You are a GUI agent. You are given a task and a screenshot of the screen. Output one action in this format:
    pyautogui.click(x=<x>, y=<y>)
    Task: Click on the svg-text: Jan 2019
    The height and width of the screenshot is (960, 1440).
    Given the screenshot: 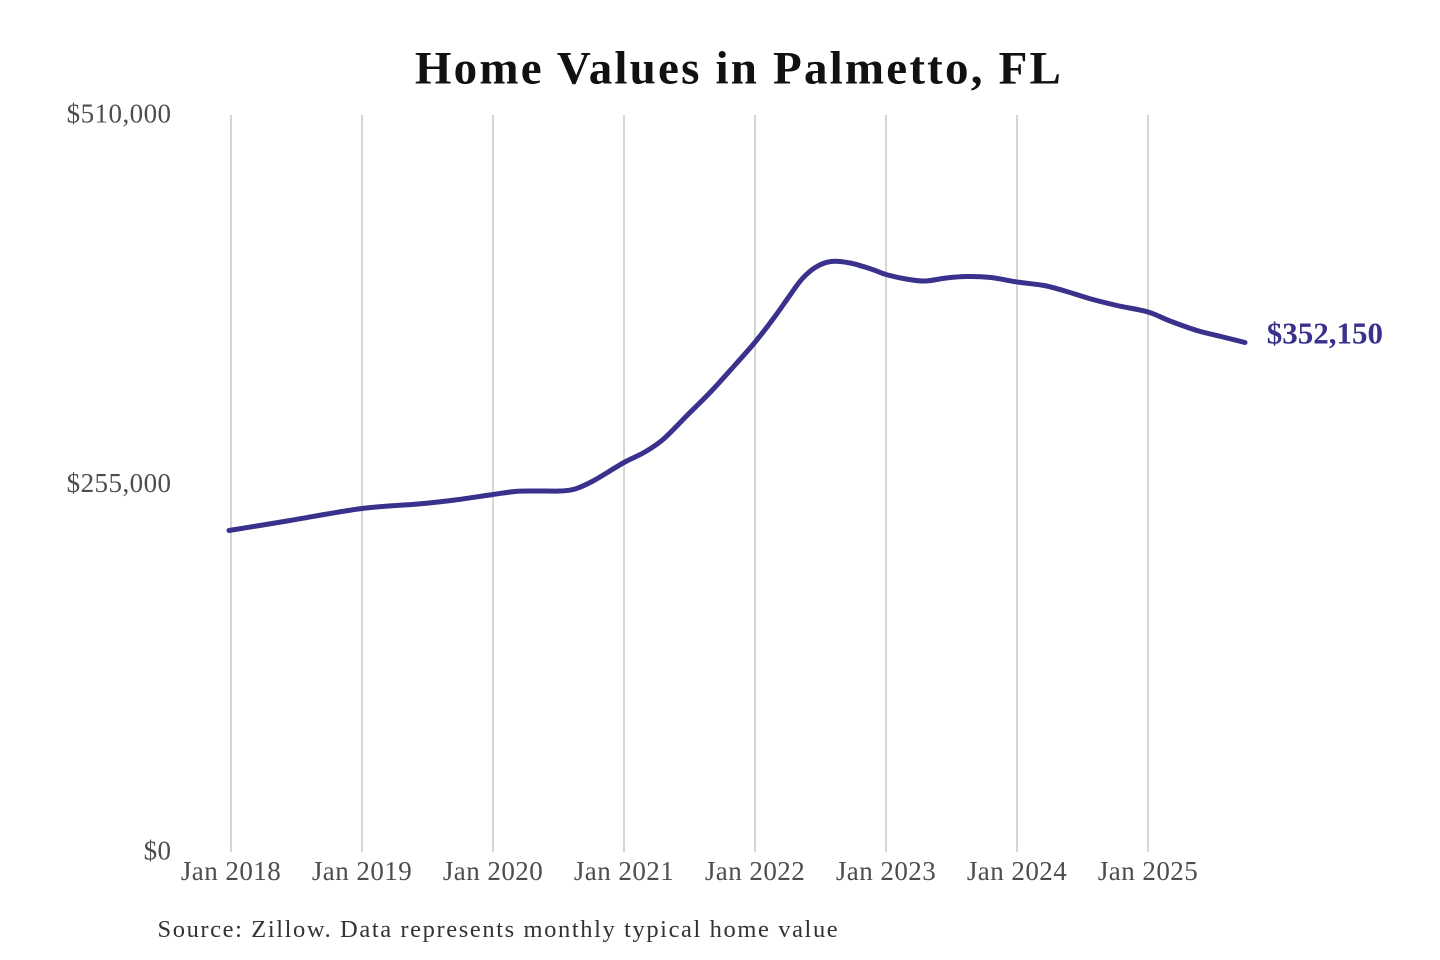 What is the action you would take?
    pyautogui.click(x=362, y=871)
    